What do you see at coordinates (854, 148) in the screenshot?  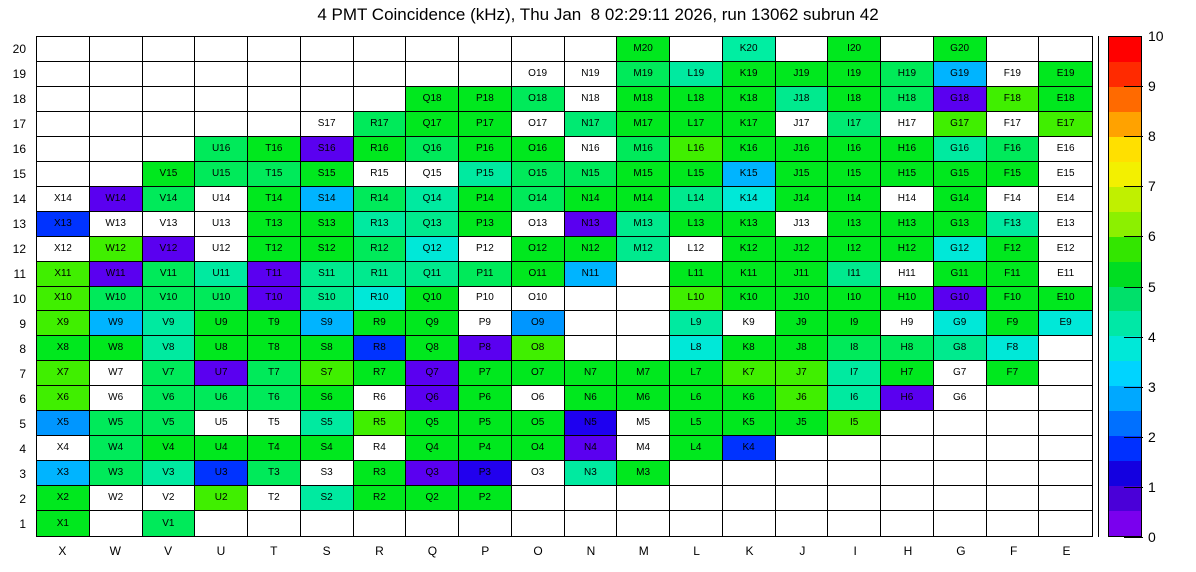 I see `heatmap-cell-label: I16` at bounding box center [854, 148].